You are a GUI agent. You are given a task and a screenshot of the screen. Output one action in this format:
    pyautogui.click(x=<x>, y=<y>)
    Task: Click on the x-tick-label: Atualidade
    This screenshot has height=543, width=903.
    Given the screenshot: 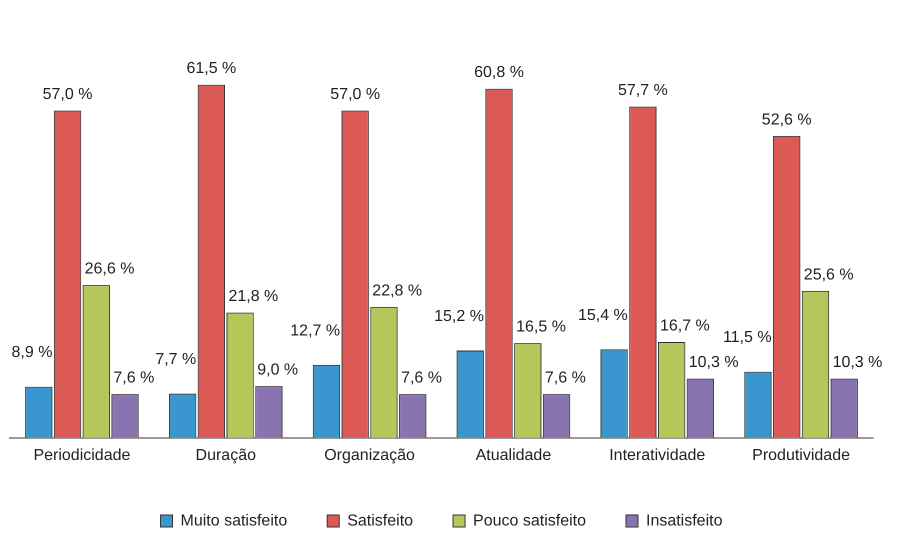 What is the action you would take?
    pyautogui.click(x=514, y=455)
    